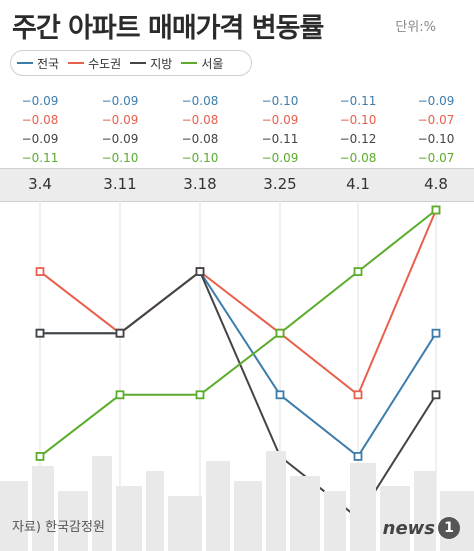  Describe the element at coordinates (161, 63) in the screenshot. I see `legend-label: 지방` at that location.